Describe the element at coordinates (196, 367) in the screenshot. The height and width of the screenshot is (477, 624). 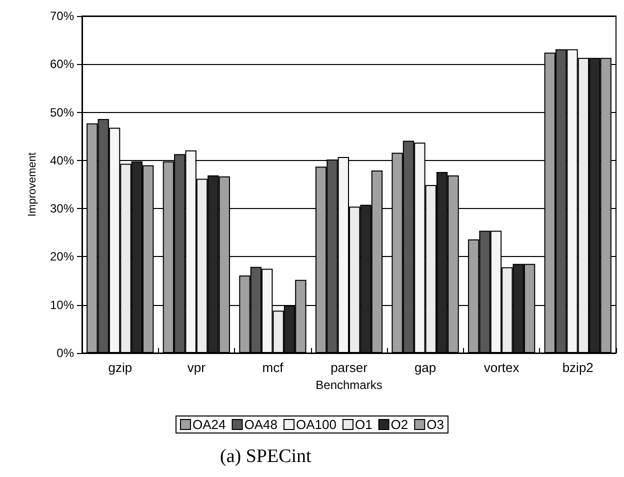
I see `x-tick-label: vpr` at that location.